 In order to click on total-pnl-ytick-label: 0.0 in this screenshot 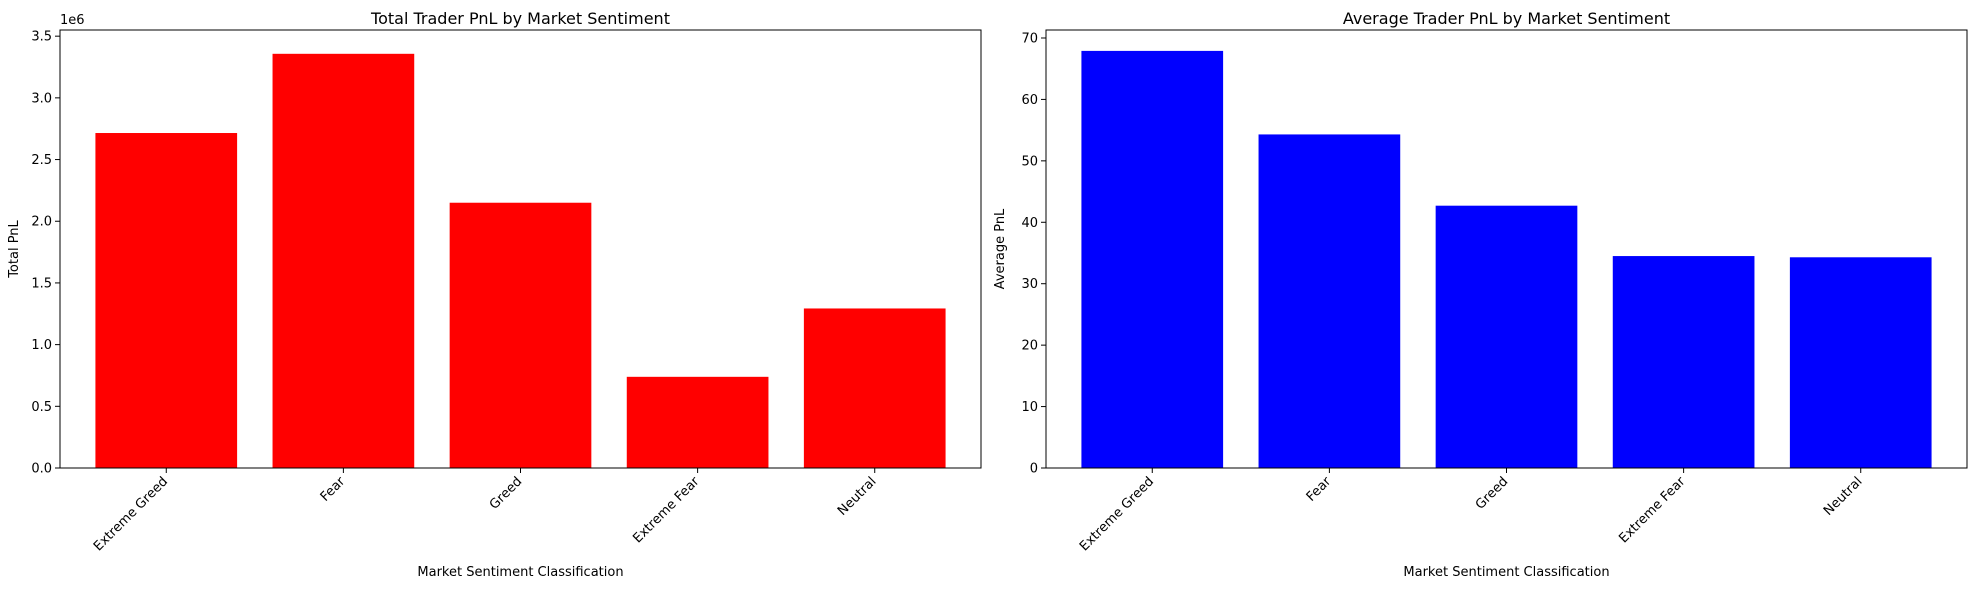, I will do `click(41, 469)`.